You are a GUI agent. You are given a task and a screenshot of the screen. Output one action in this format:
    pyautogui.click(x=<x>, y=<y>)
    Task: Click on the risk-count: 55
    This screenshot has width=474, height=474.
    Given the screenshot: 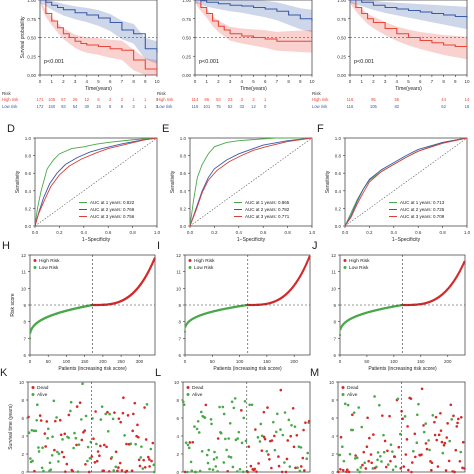 What is the action you would take?
    pyautogui.click(x=396, y=99)
    